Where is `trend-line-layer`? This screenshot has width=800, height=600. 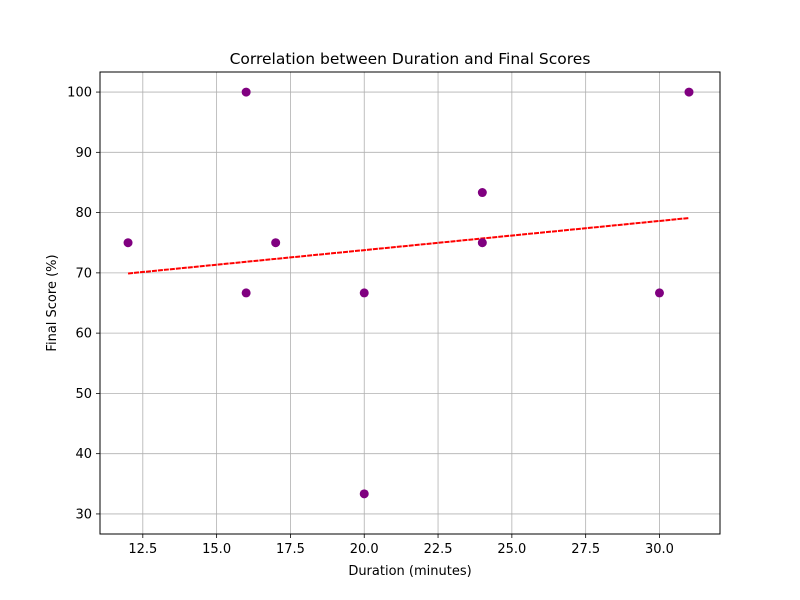
trend-line-layer is located at coordinates (408, 246).